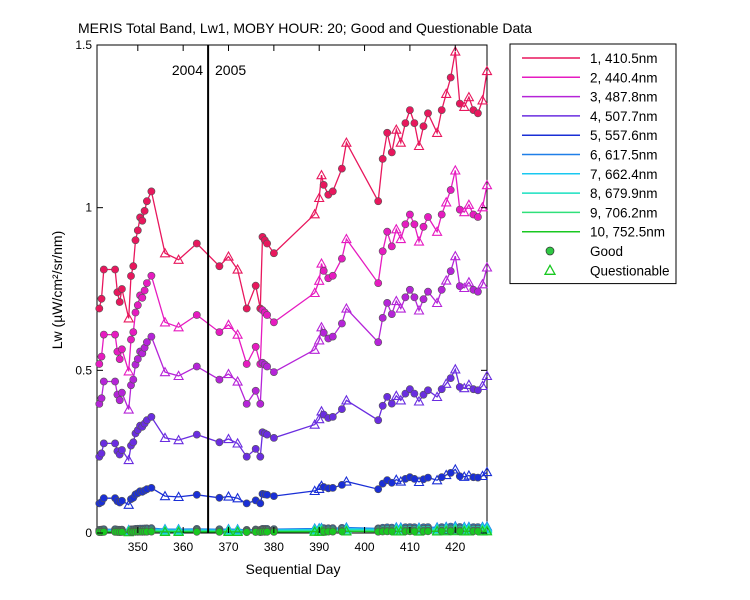  What do you see at coordinates (550, 251) in the screenshot?
I see `legend-good-marker` at bounding box center [550, 251].